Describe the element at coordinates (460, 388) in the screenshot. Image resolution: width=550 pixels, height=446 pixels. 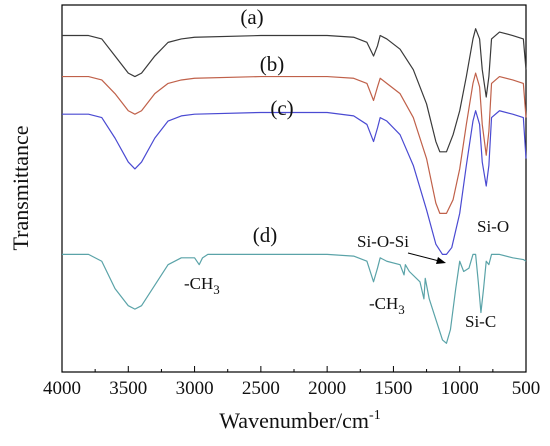
I see `x-tick-label: 1000` at that location.